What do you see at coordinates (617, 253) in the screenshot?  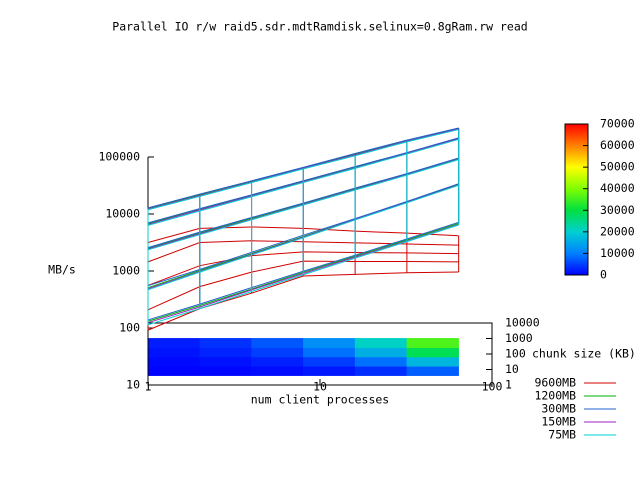 I see `colorbox-tick-label: 10000` at bounding box center [617, 253].